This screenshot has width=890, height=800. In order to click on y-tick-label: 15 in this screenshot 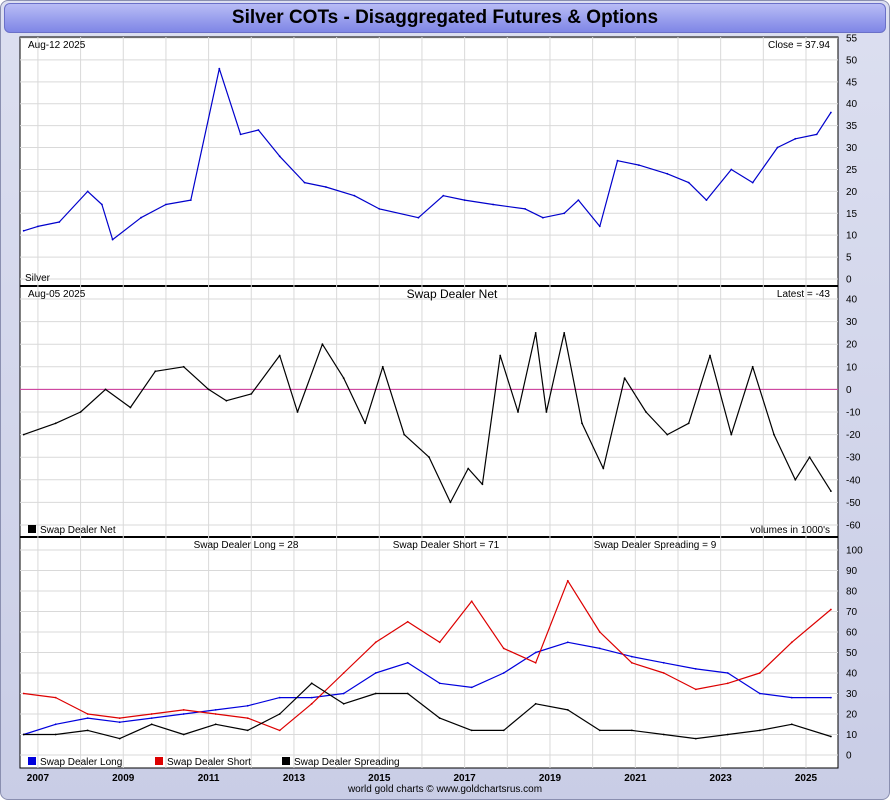, I will do `click(852, 214)`.